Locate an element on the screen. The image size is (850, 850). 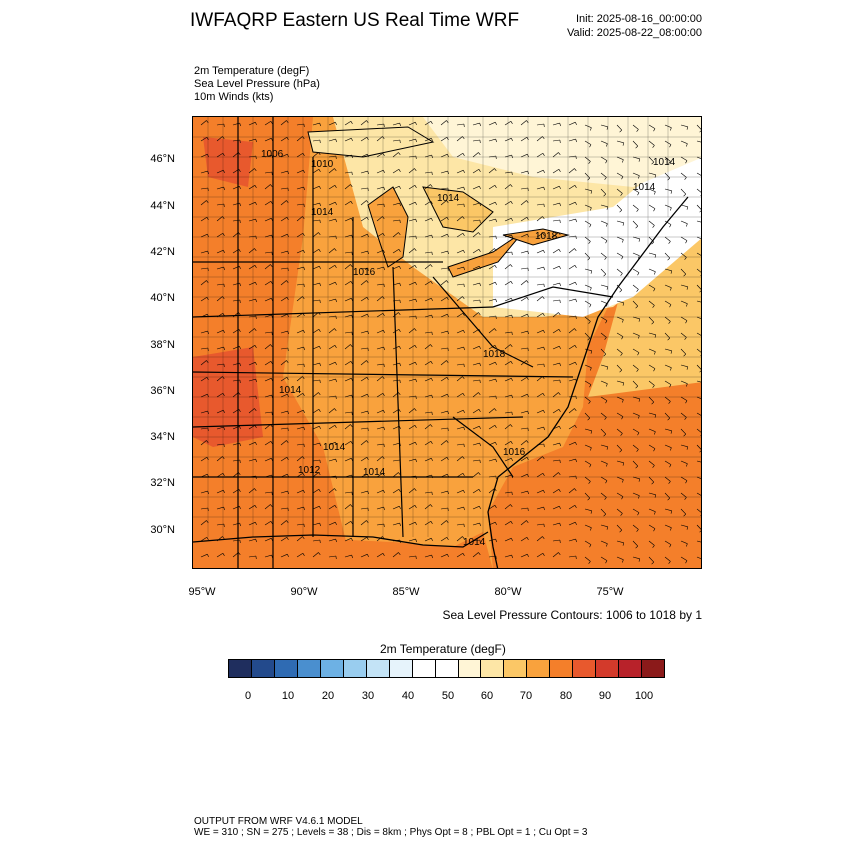
init-time: Init: 2025-08-16_00:00:00 is located at coordinates (639, 19).